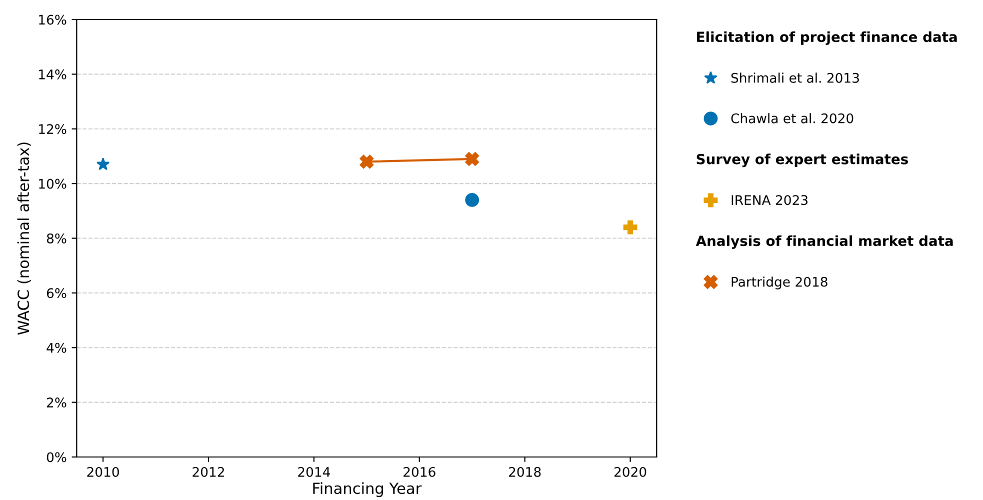 The image size is (983, 500). I want to click on x-tick-label: 2016, so click(420, 471).